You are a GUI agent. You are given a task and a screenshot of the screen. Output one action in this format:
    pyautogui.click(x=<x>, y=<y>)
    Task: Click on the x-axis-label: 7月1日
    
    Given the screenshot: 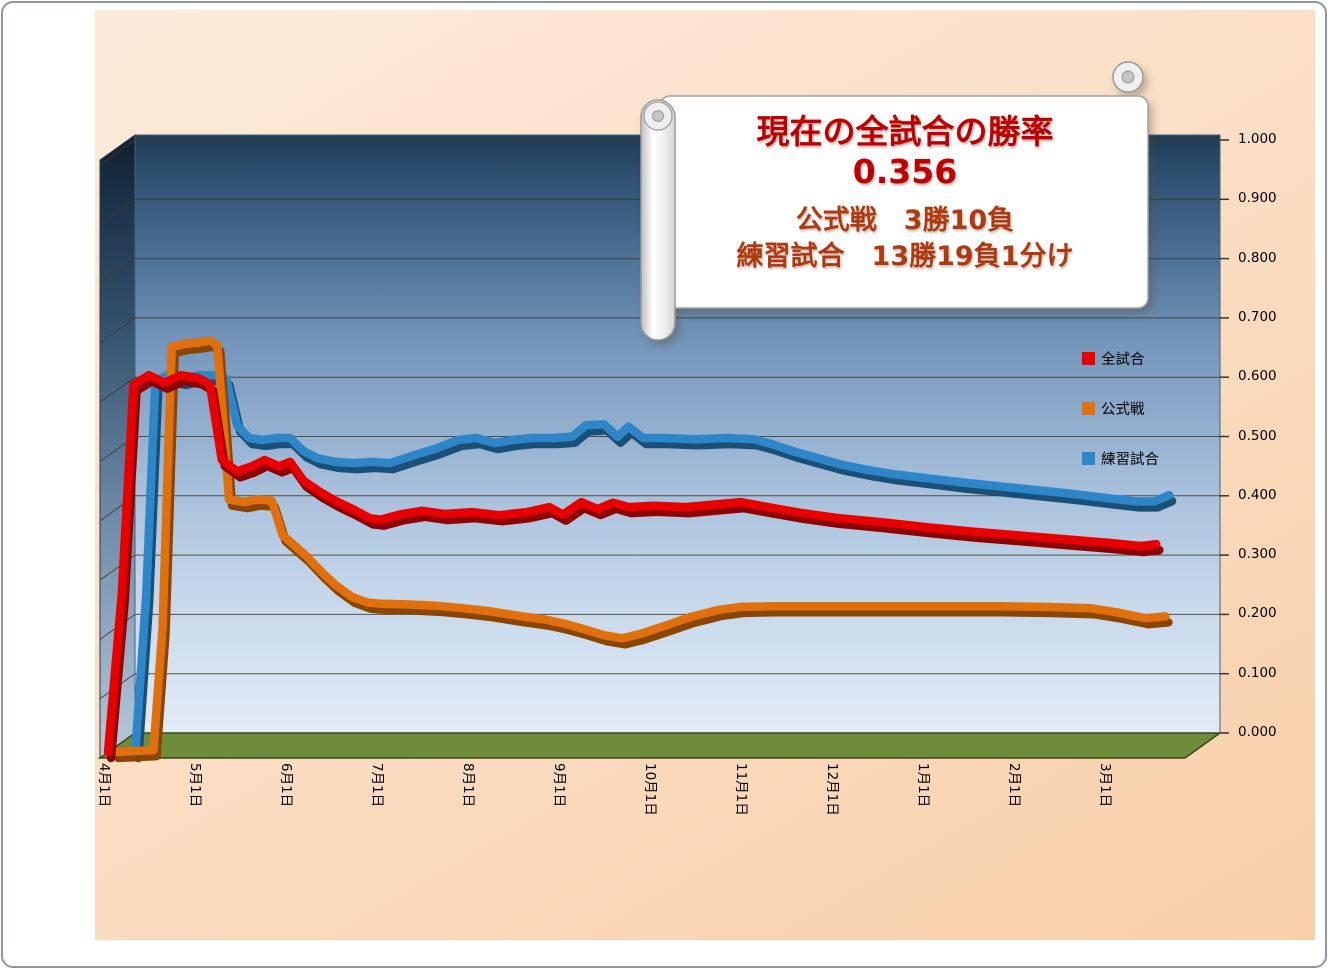 What is the action you would take?
    pyautogui.click(x=377, y=785)
    